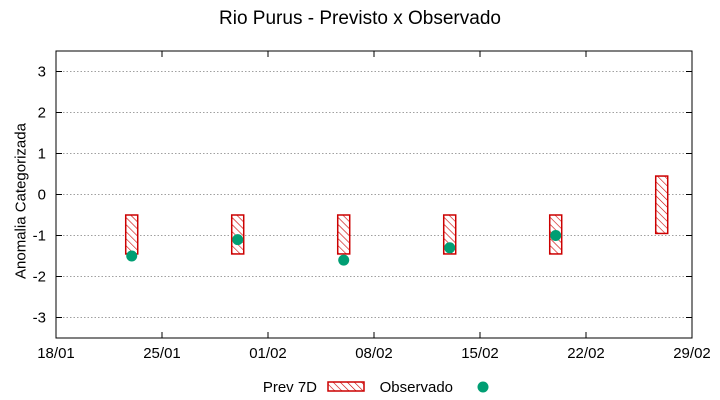 The image size is (720, 400). Describe the element at coordinates (42, 195) in the screenshot. I see `y-tick-label: 0` at that location.